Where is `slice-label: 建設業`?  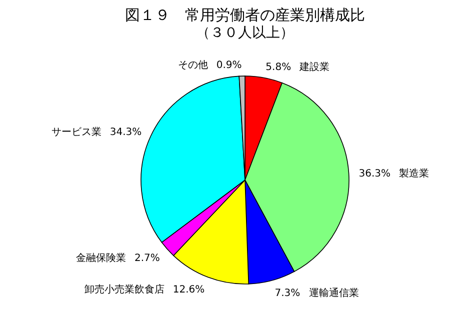 slice-label: 建設業 is located at coordinates (314, 66).